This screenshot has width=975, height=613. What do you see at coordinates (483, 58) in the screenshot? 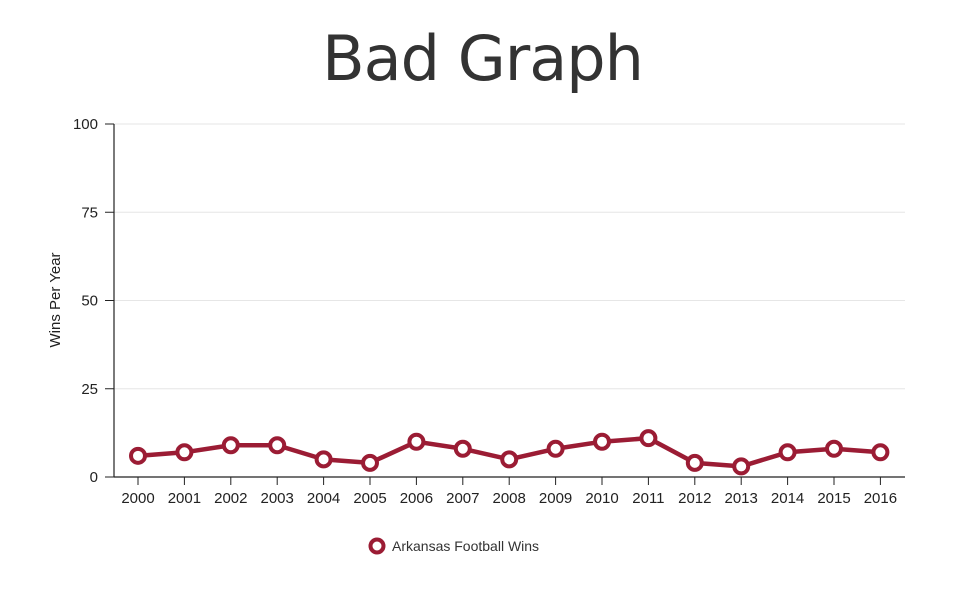
I see `chart-title: Bad Graph` at bounding box center [483, 58].